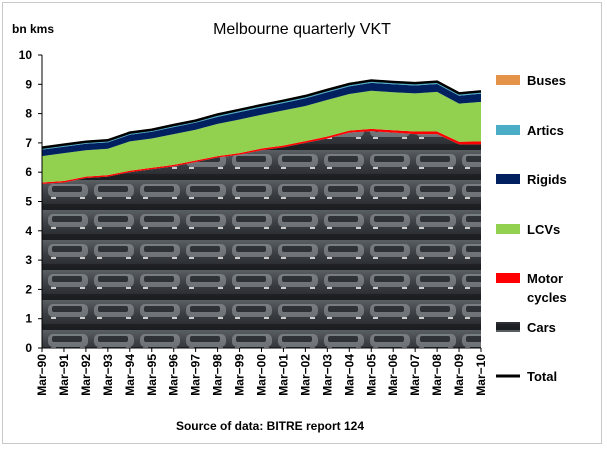 Image resolution: width=607 pixels, height=450 pixels. Describe the element at coordinates (305, 375) in the screenshot. I see `x-tick-label: Mar−02` at that location.